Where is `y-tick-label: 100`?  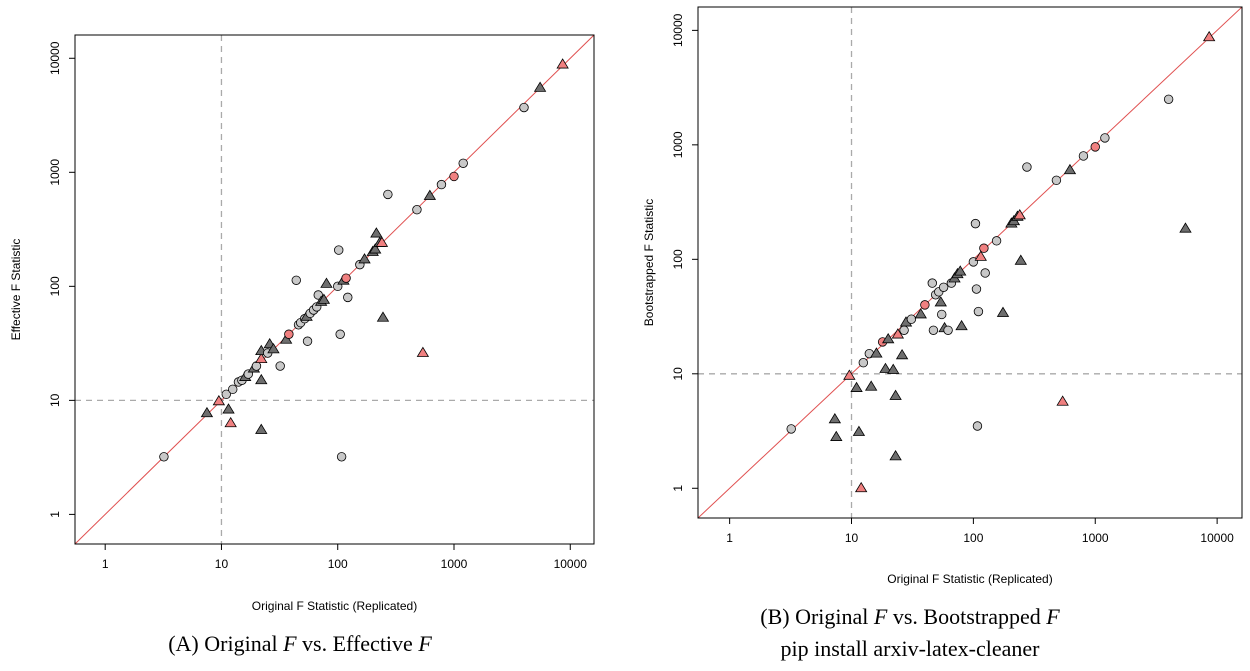 y-tick-label: 100 is located at coordinates (55, 286).